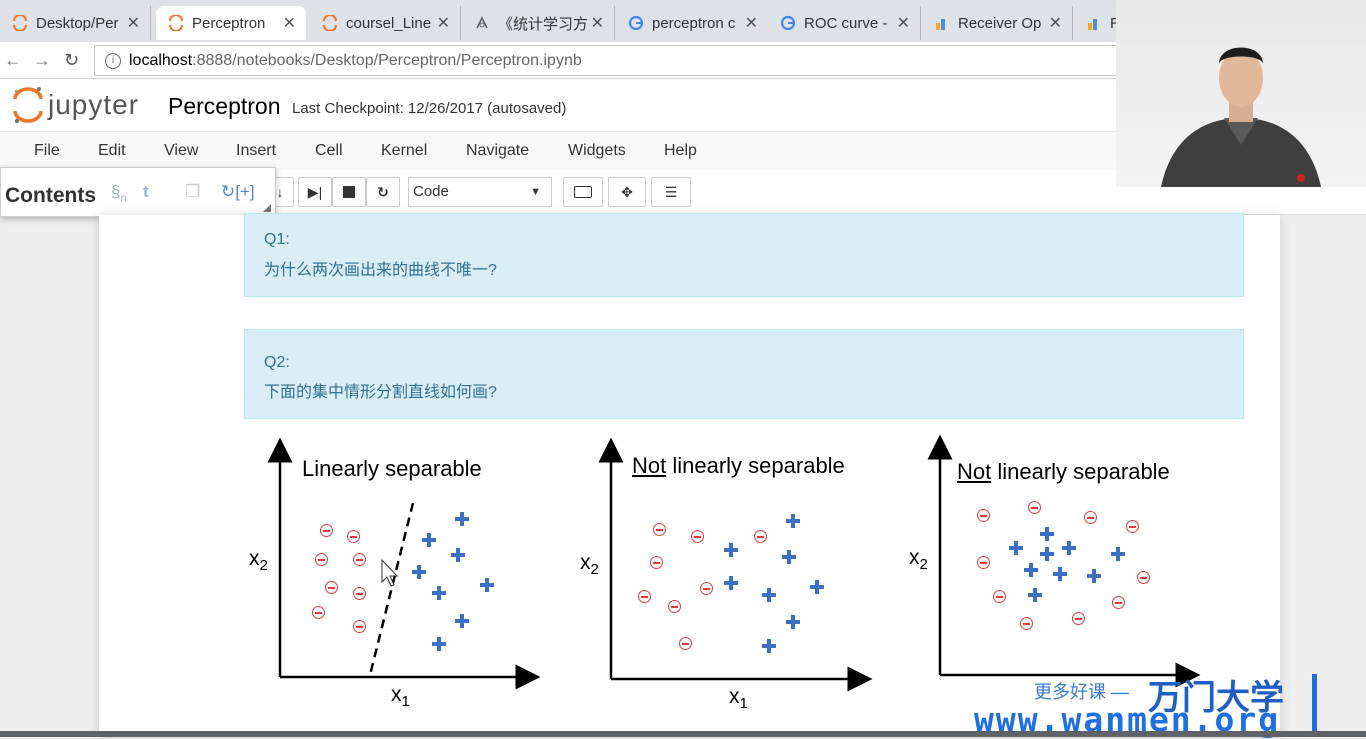  Describe the element at coordinates (238, 191) in the screenshot. I see `toc-refresh: ↻[+]` at that location.